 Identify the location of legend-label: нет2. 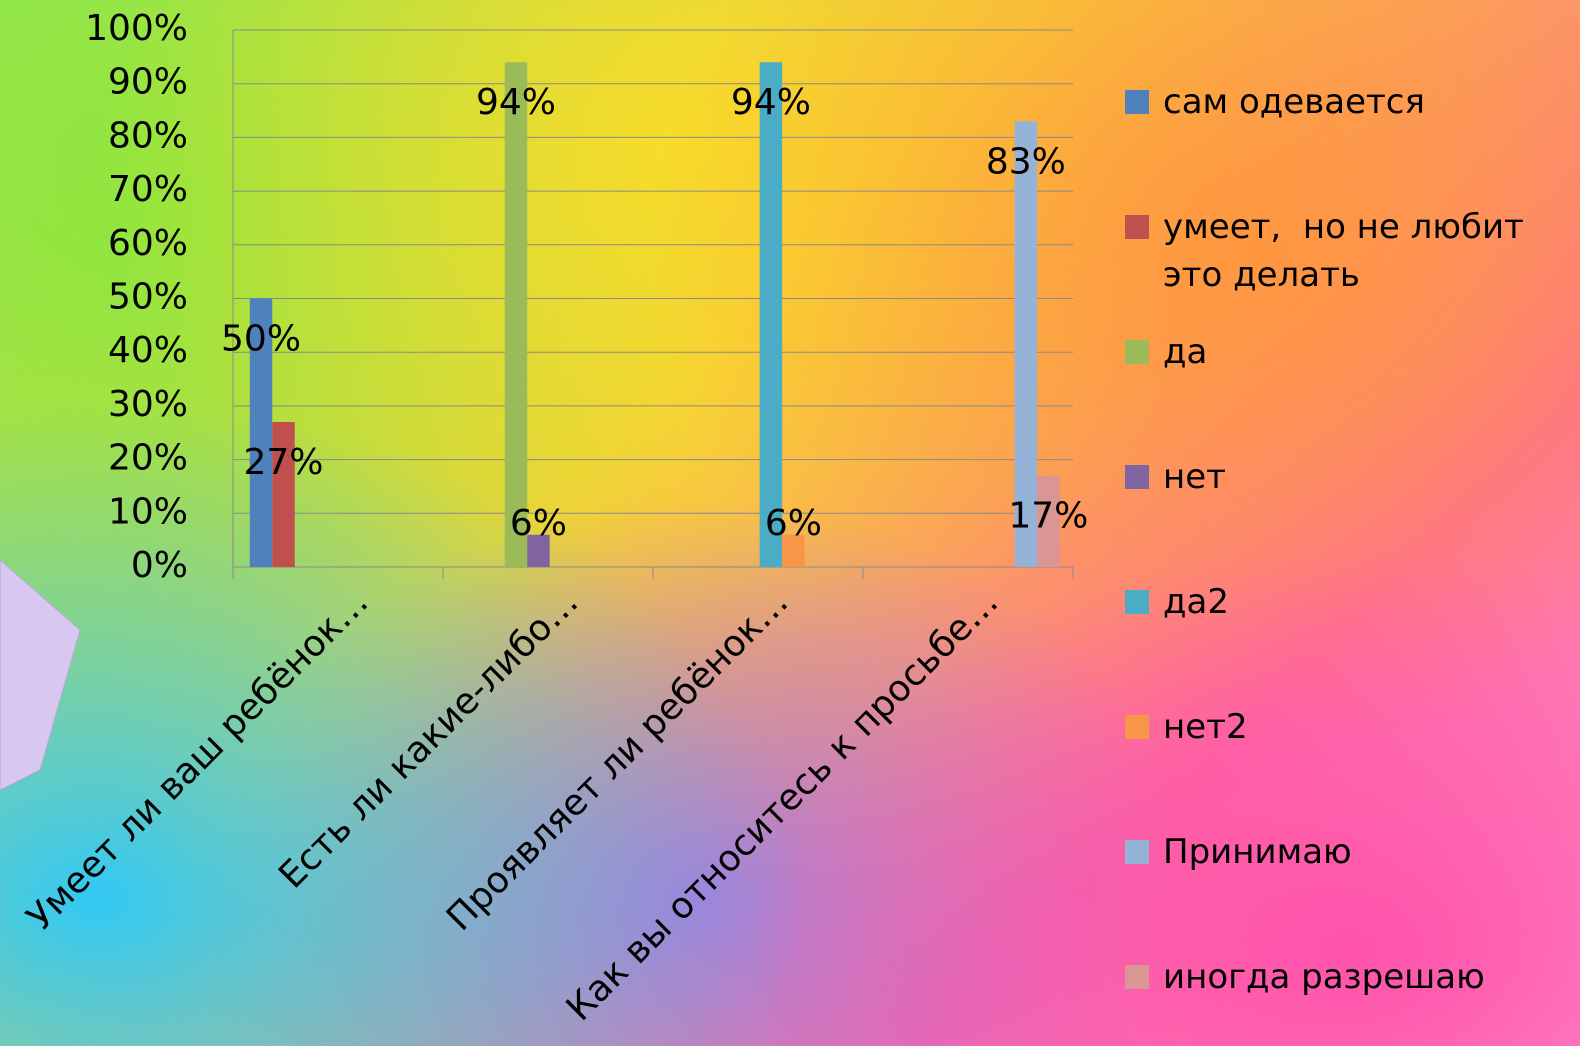
(1205, 727).